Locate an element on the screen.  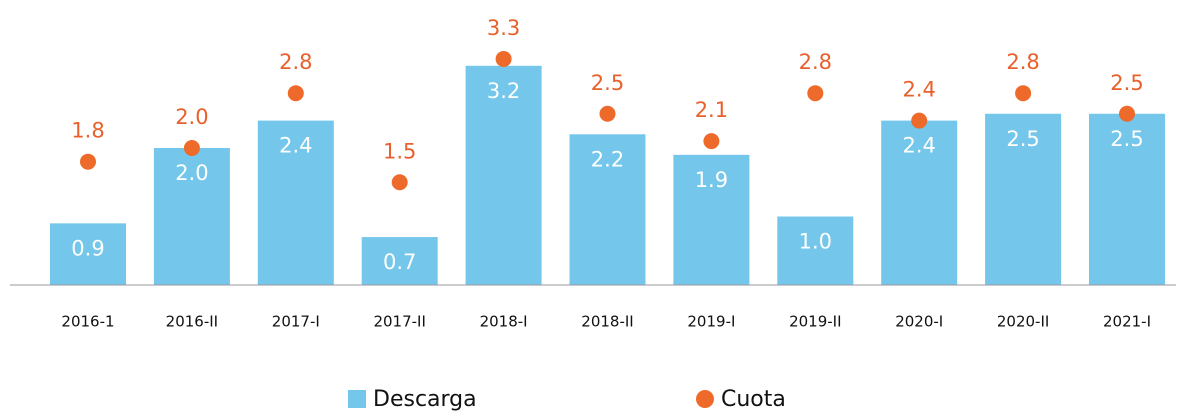
dot-value-label: 2.0 is located at coordinates (191, 117).